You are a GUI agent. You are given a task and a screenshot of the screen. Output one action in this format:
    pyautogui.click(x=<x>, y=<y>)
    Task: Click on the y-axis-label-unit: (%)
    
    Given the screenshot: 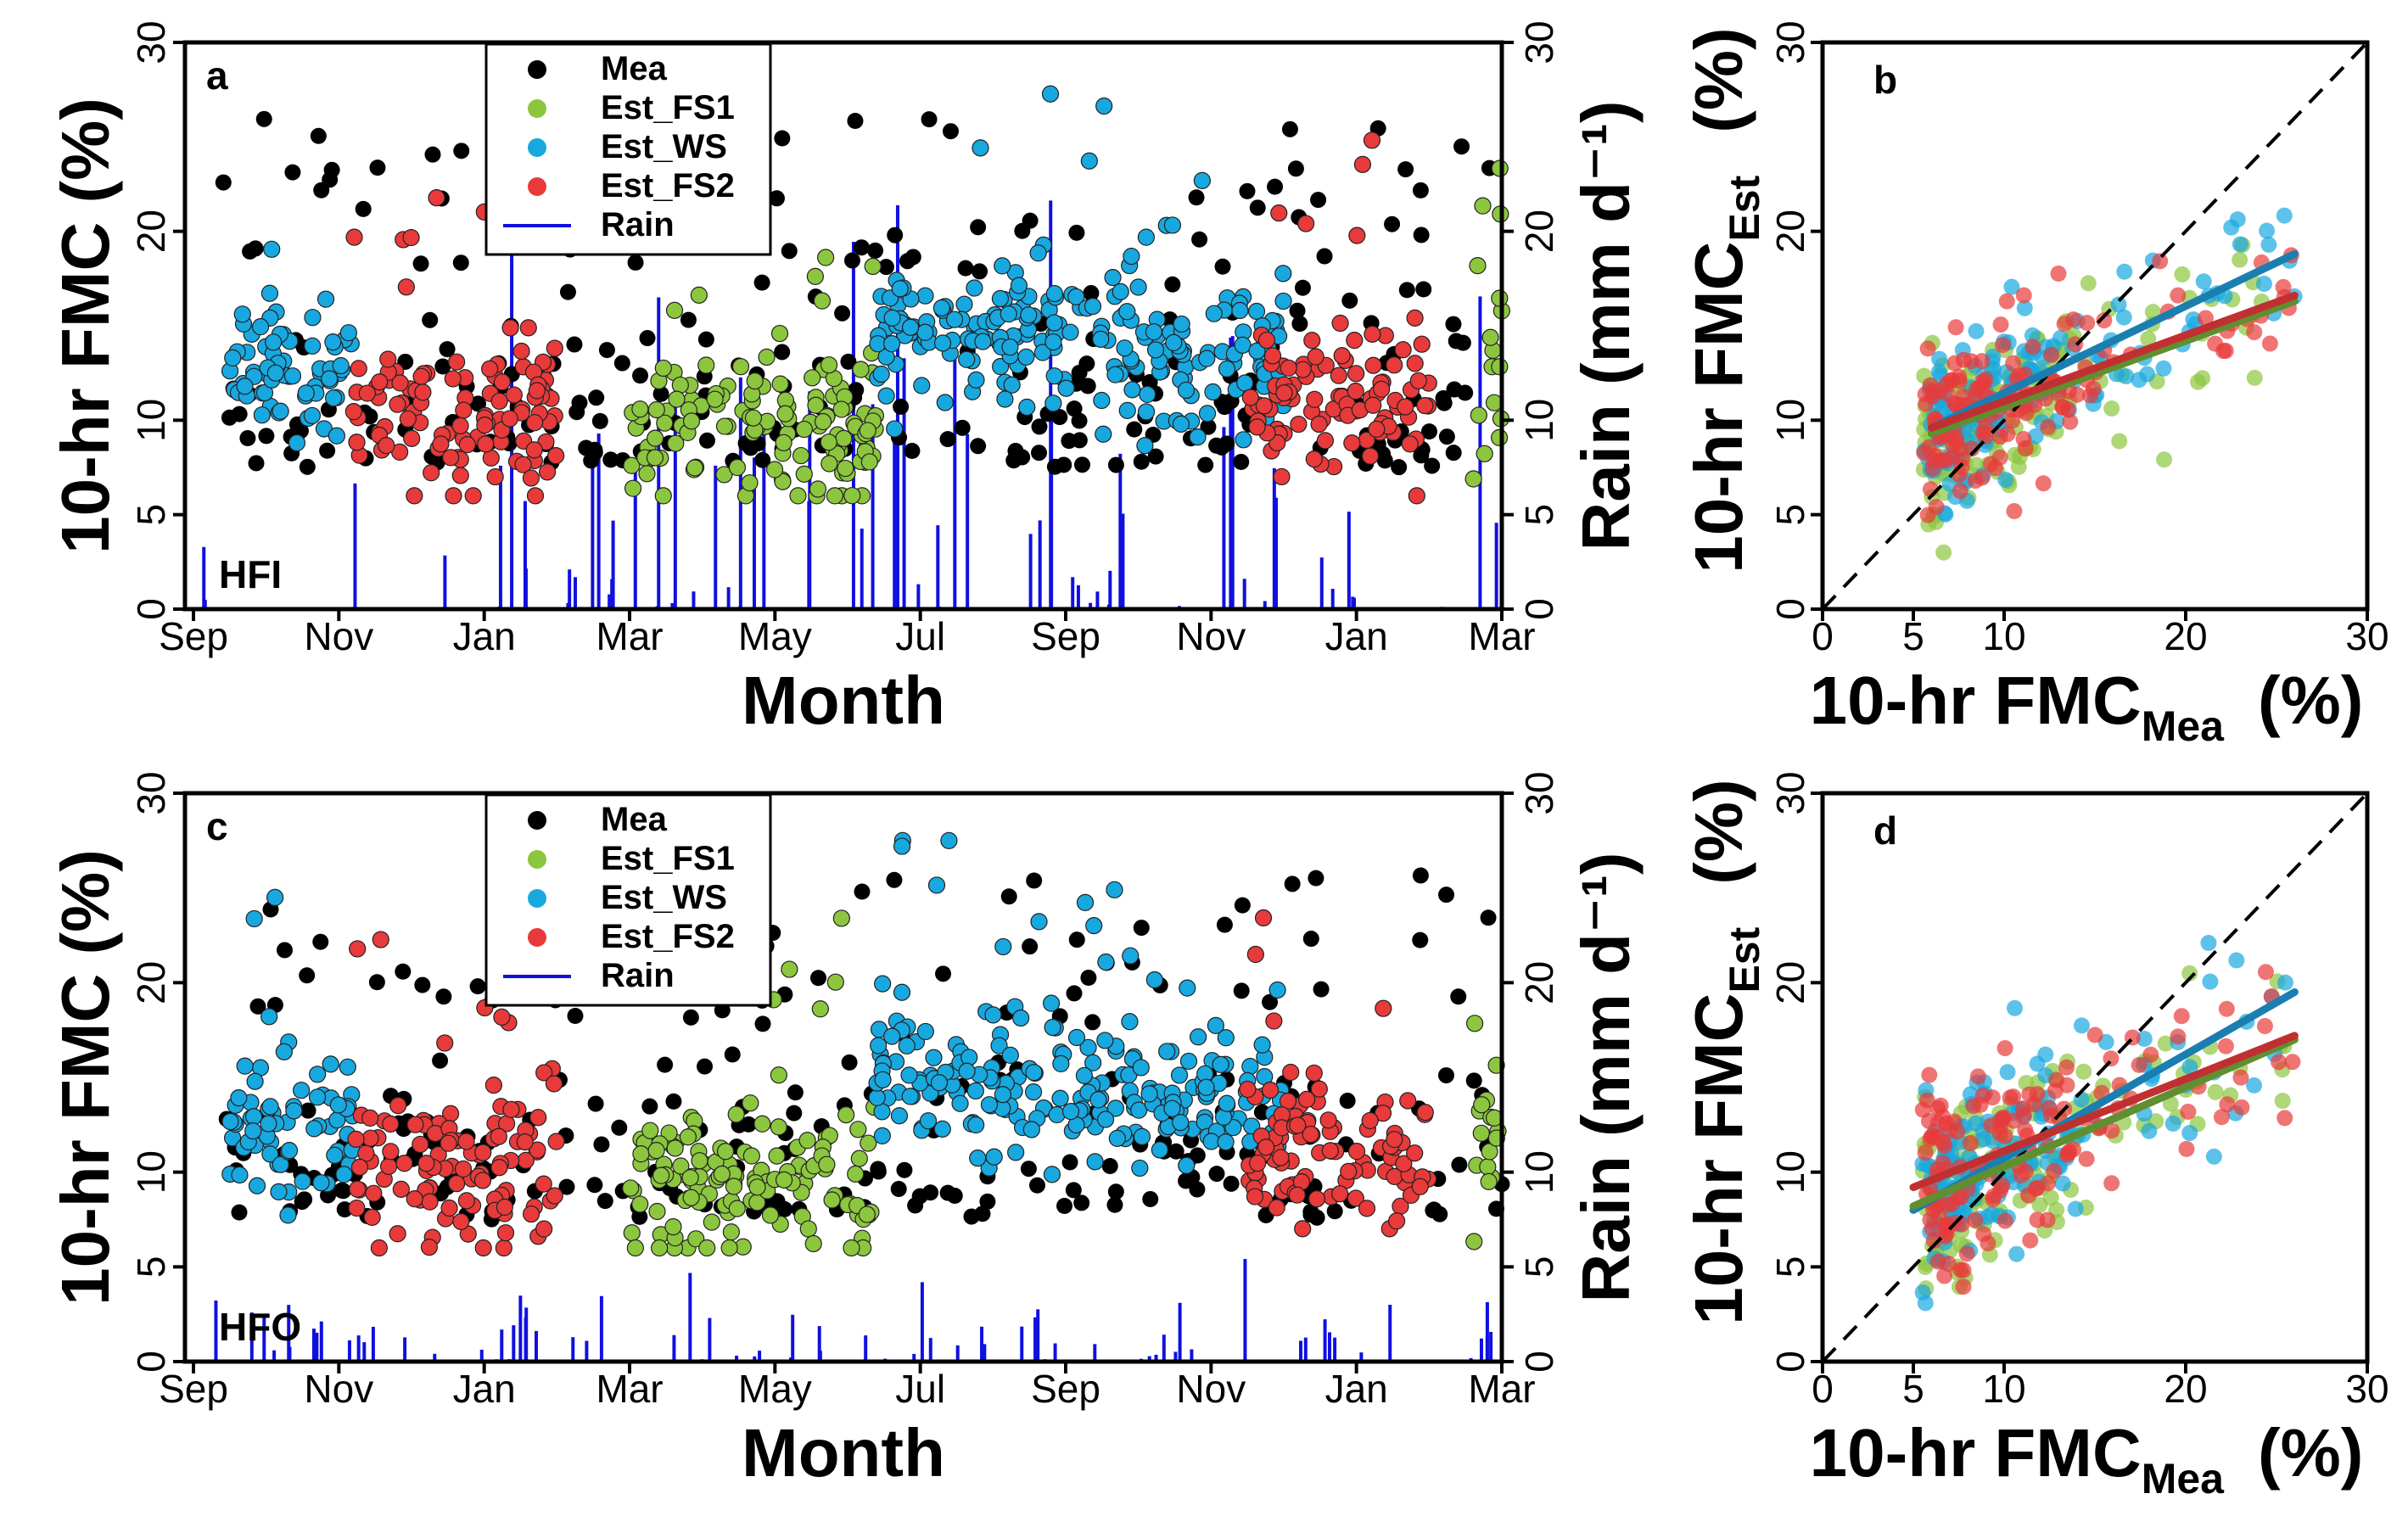 What is the action you would take?
    pyautogui.click(x=1718, y=831)
    